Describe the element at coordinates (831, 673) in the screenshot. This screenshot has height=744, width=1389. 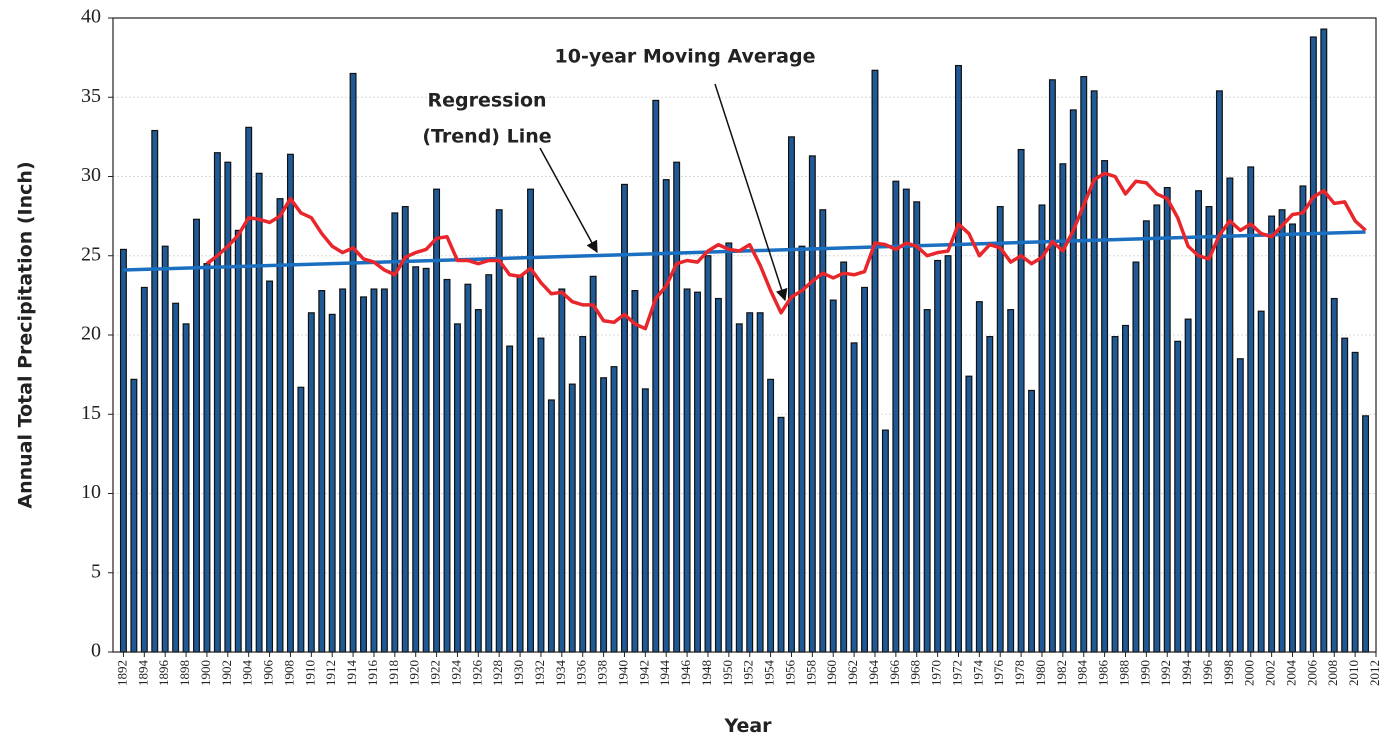
I see `x-tick-label: 1960` at that location.